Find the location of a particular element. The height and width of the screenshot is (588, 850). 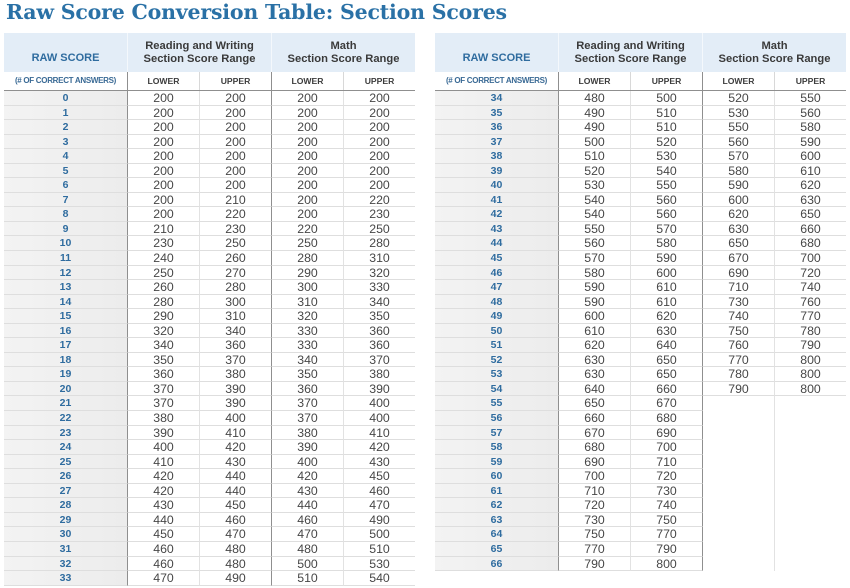

math-upper-cell: 310 is located at coordinates (379, 258).